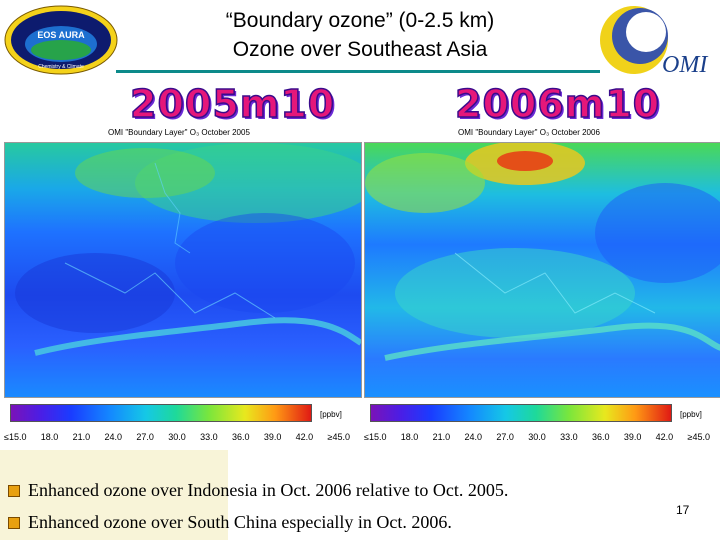 The image size is (720, 540). I want to click on aura-logo-subtext: Chemistry & Climate, so click(61, 67).